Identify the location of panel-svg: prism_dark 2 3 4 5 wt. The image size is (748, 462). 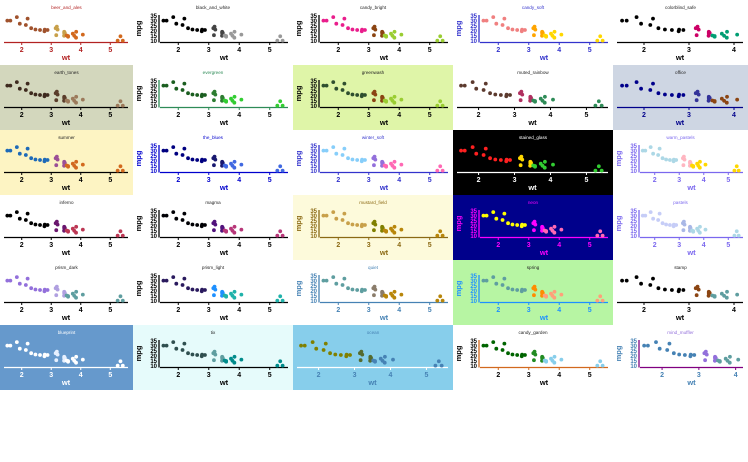
(66, 293).